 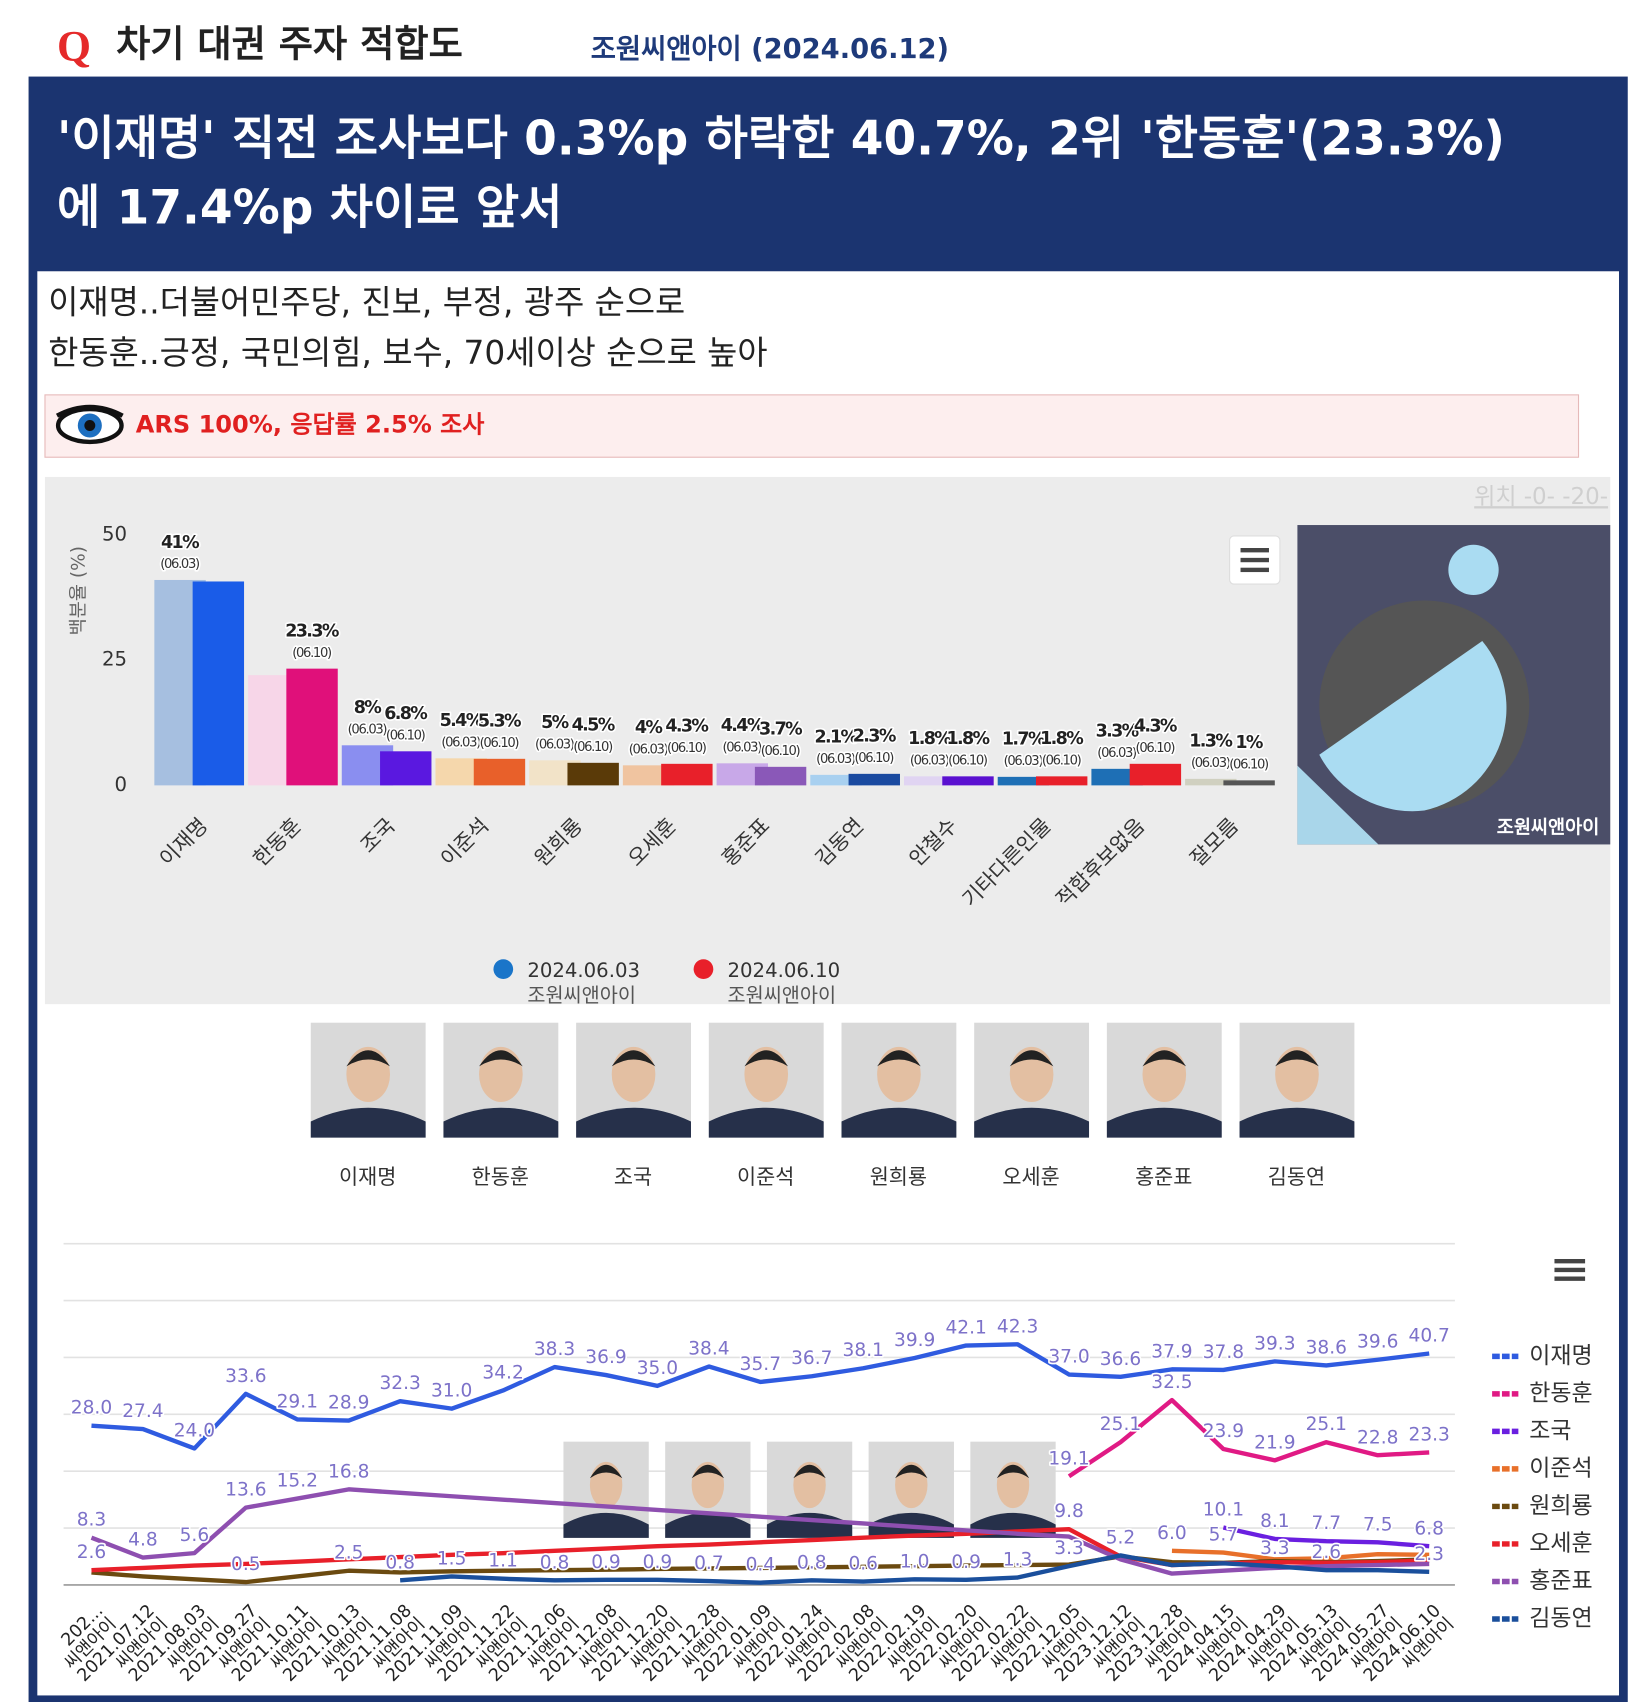 What do you see at coordinates (1275, 1521) in the screenshot?
I see `data-label: 8.1` at bounding box center [1275, 1521].